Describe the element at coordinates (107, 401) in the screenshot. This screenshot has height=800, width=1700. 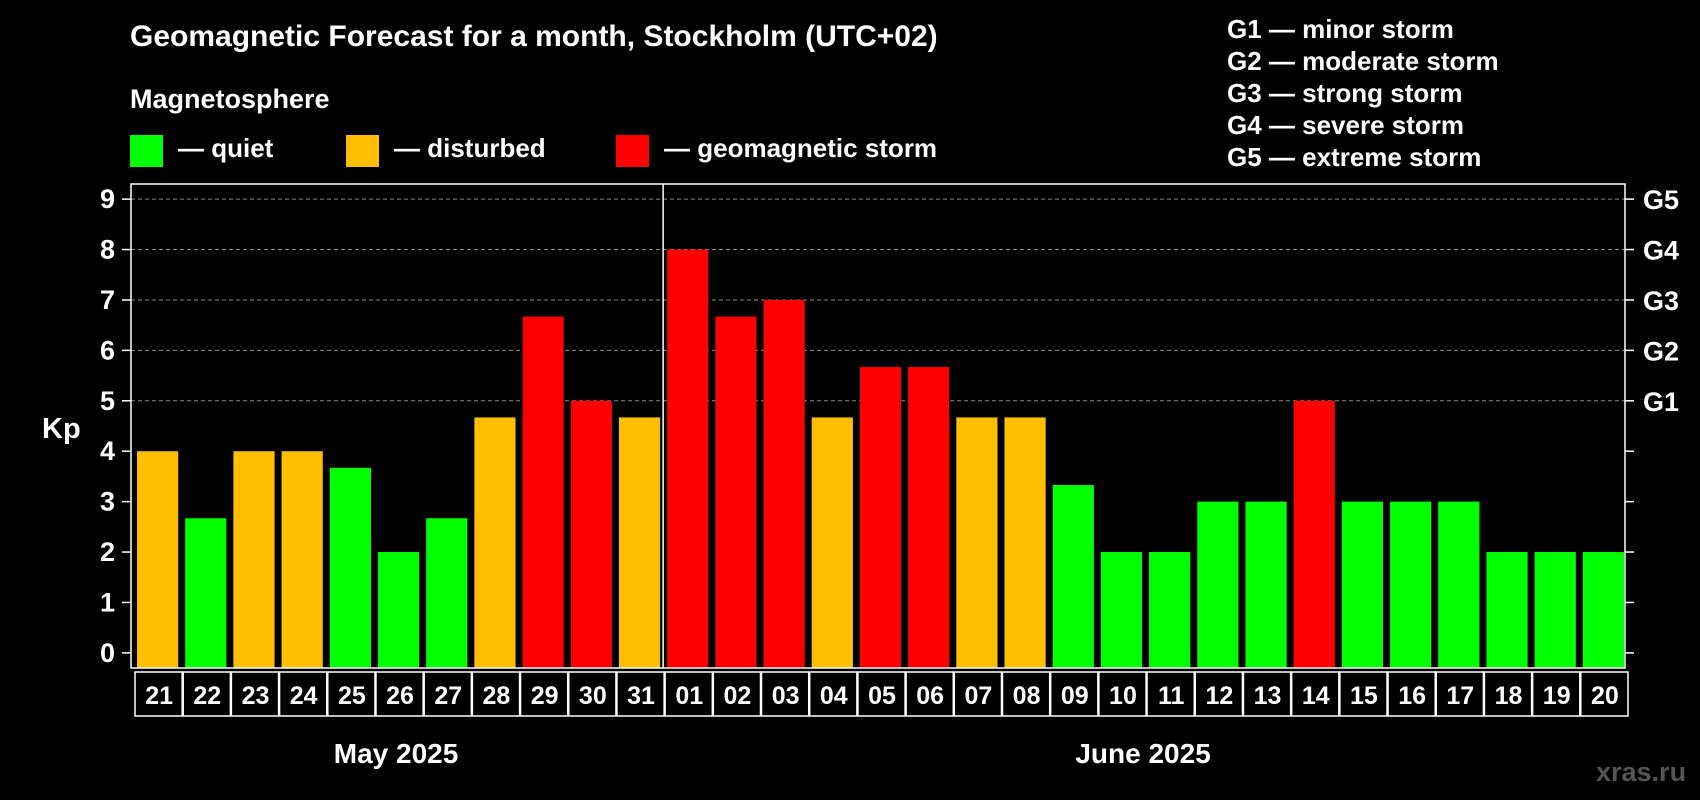
I see `y-tick-label-5: 5` at that location.